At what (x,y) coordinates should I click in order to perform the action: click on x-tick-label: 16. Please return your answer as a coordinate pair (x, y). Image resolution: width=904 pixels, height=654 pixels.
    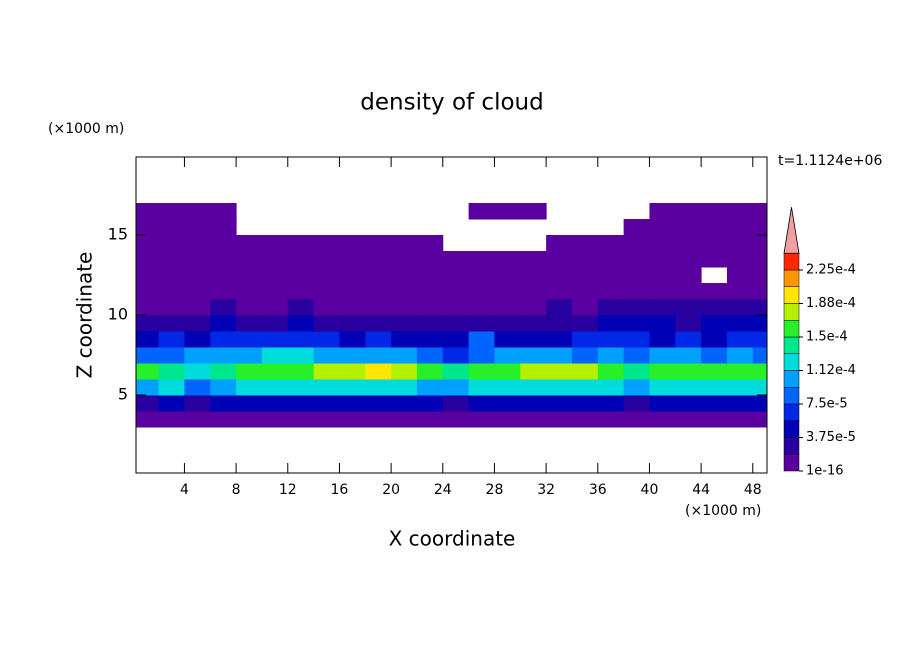
    Looking at the image, I should click on (340, 490).